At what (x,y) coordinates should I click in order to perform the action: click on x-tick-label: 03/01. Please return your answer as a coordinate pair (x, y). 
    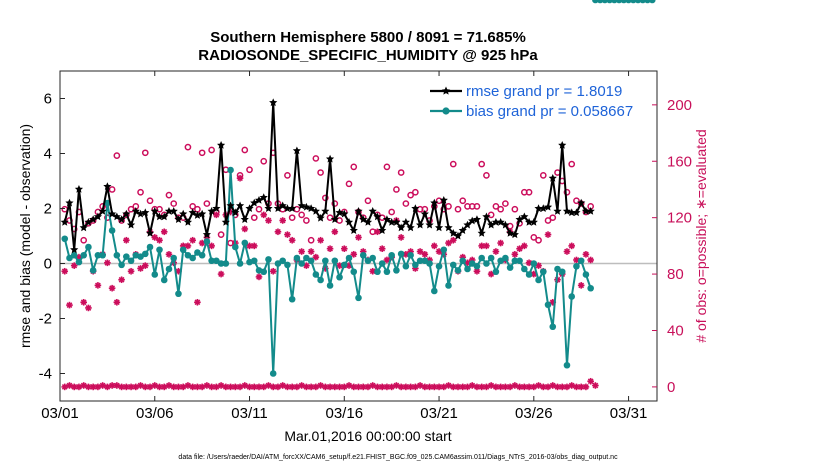
    Looking at the image, I should click on (60, 413).